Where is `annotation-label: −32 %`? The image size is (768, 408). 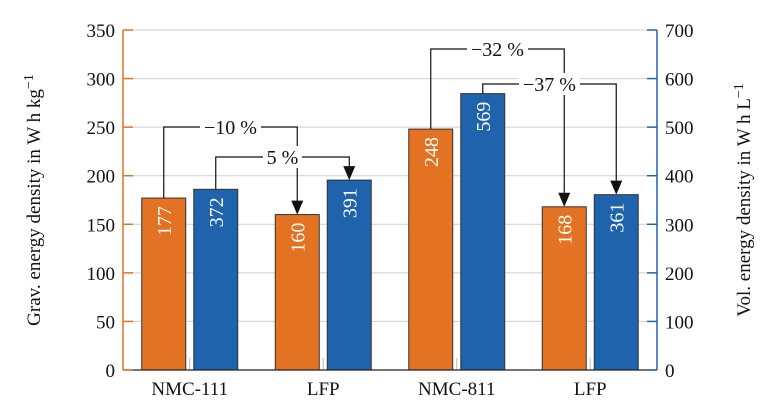 annotation-label: −32 % is located at coordinates (497, 50).